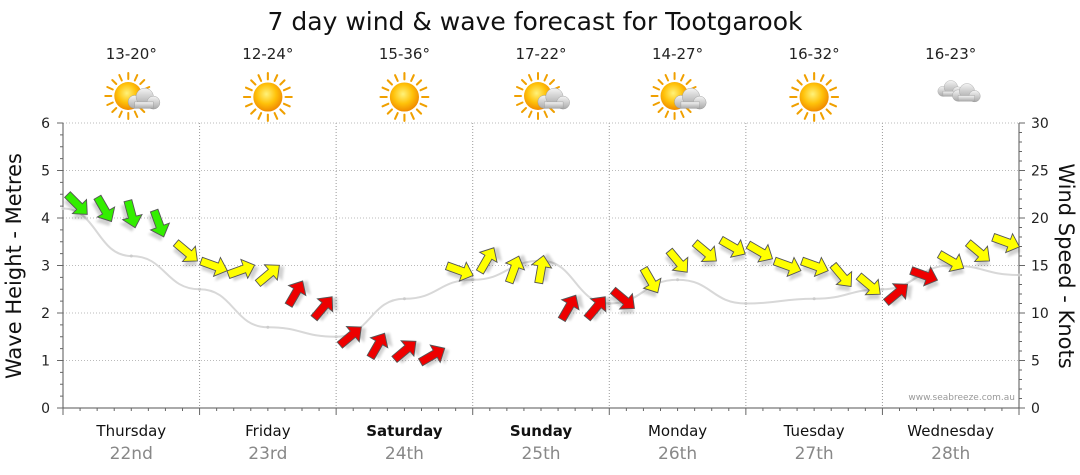 The height and width of the screenshot is (475, 1080). I want to click on left-tick-label: 2, so click(45, 314).